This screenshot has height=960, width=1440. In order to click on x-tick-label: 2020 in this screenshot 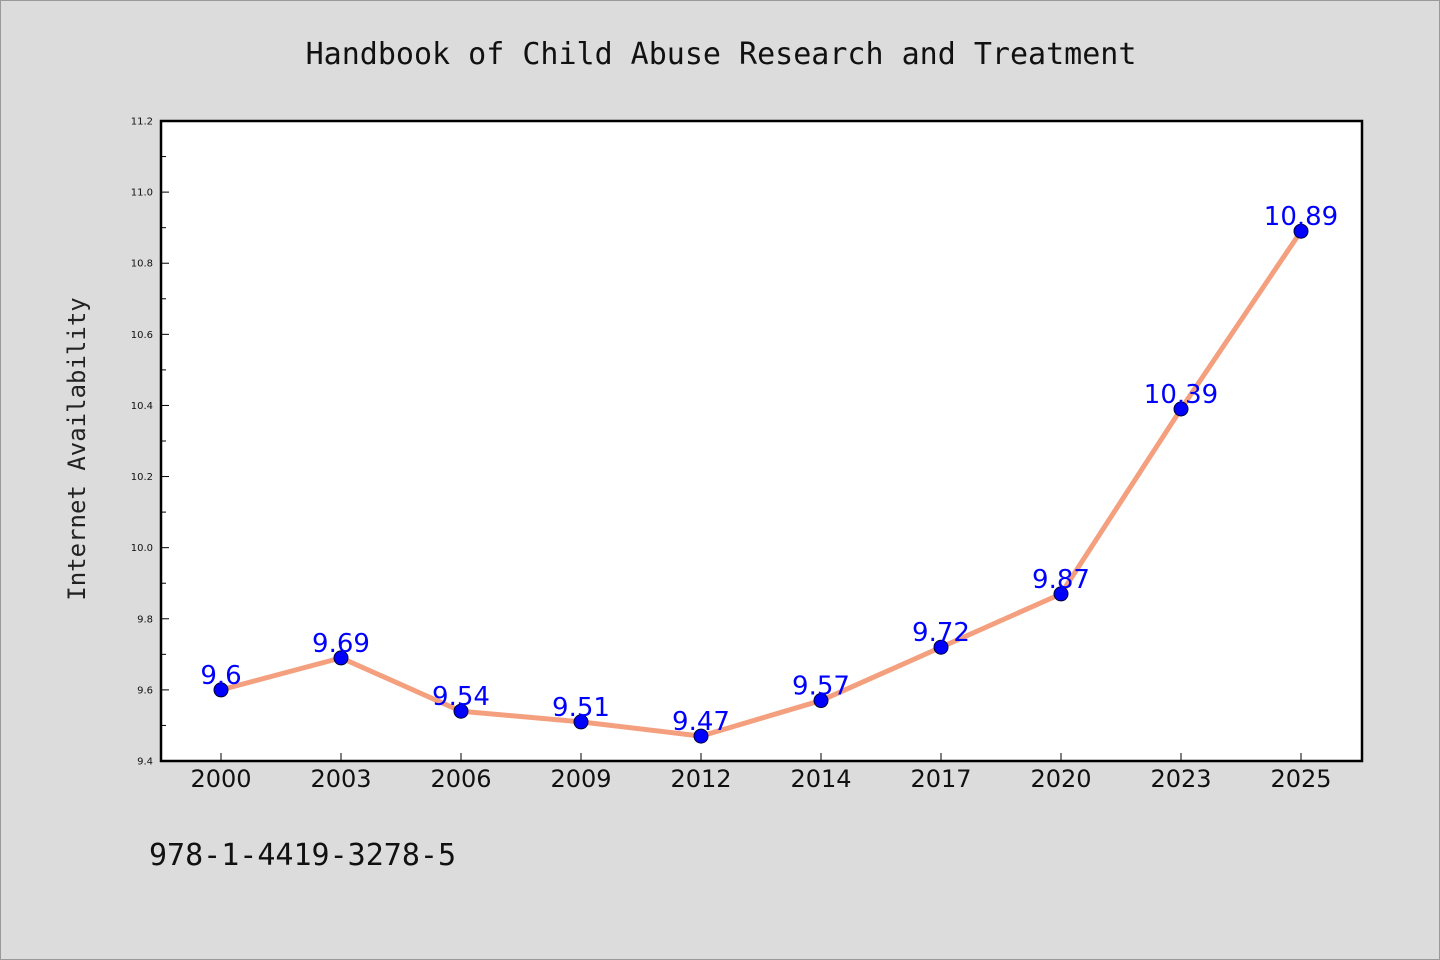, I will do `click(1060, 779)`.